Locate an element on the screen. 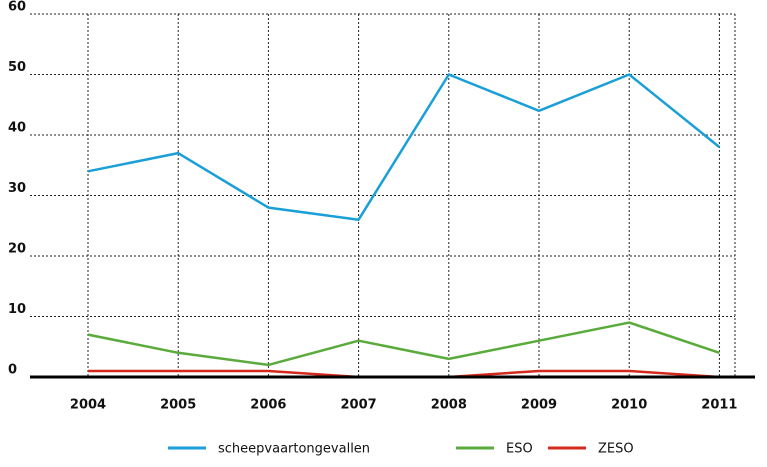 The image size is (767, 467). x-tick-label: 2010 is located at coordinates (629, 405).